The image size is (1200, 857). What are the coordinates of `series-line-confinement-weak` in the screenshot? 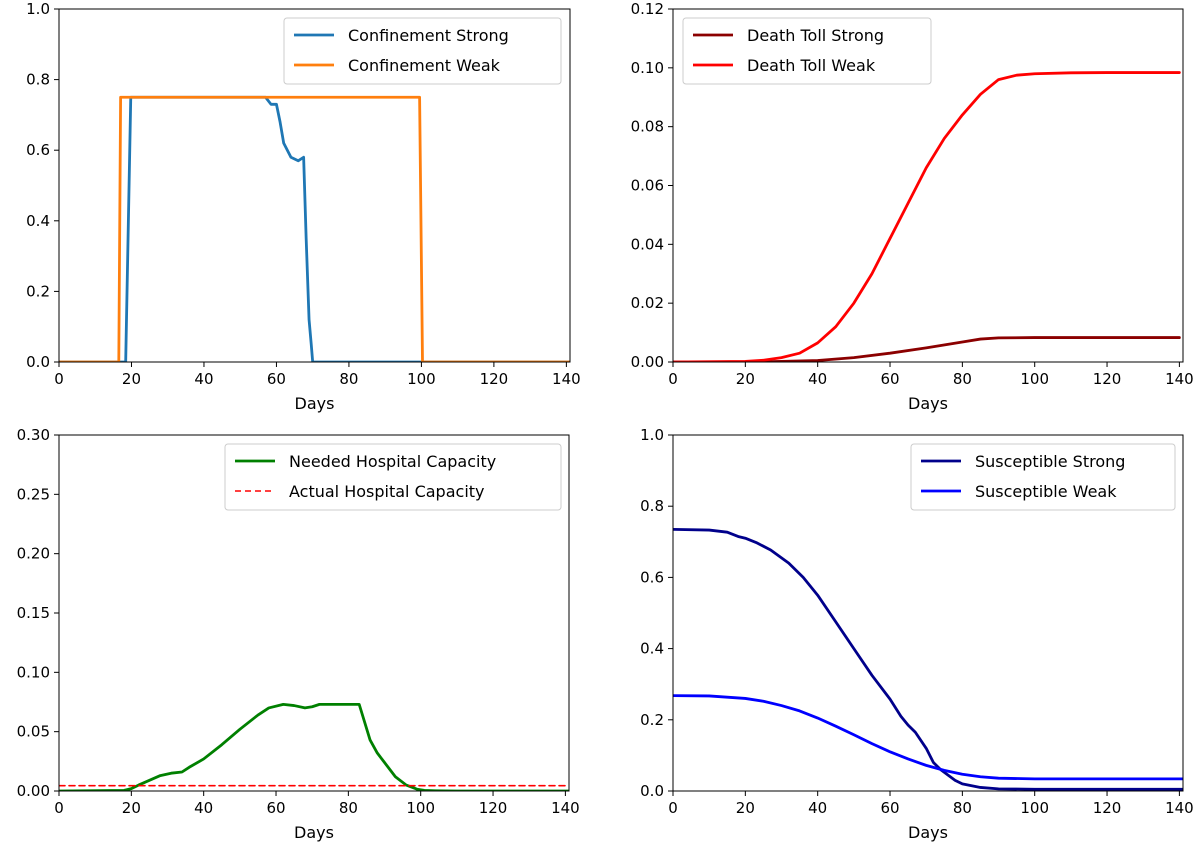 It's located at (314, 228).